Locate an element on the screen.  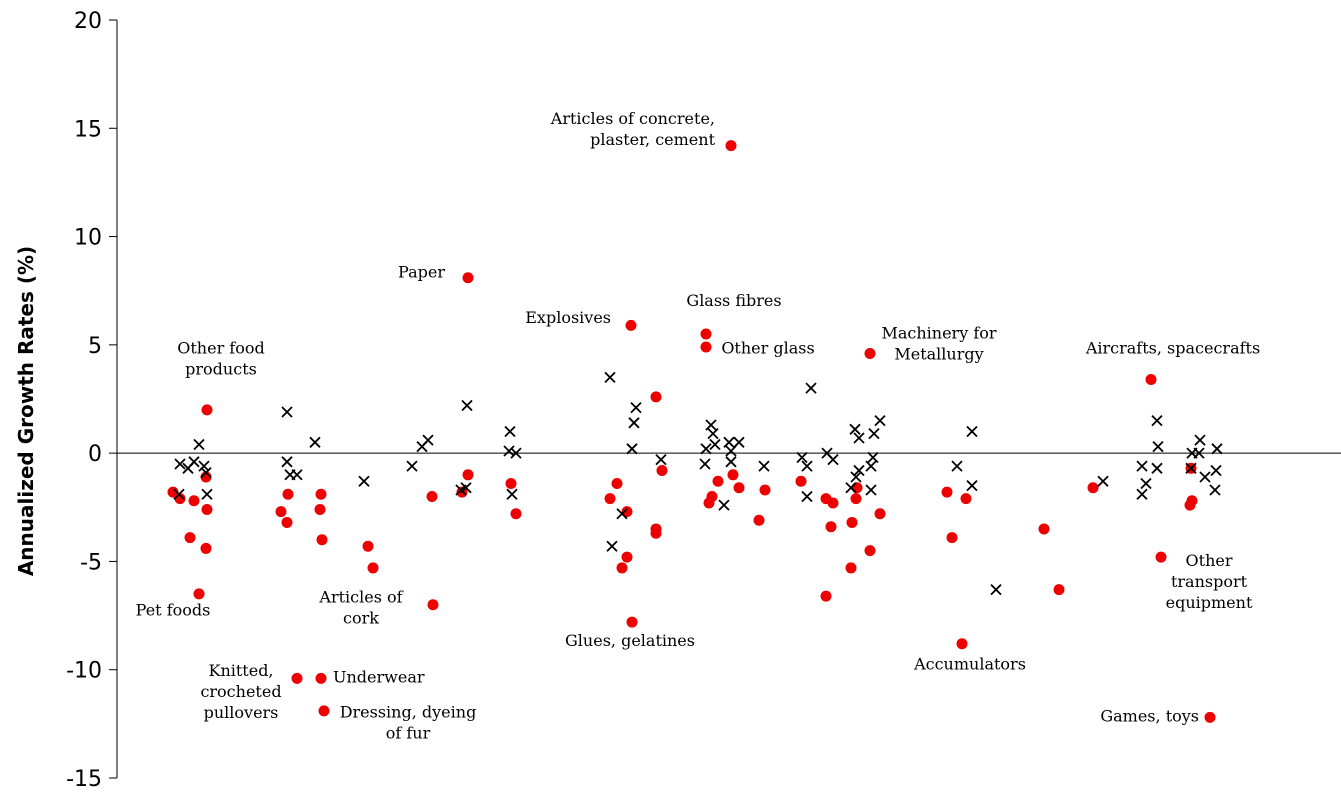
annotation-line: plaster, cement is located at coordinates (652, 139).